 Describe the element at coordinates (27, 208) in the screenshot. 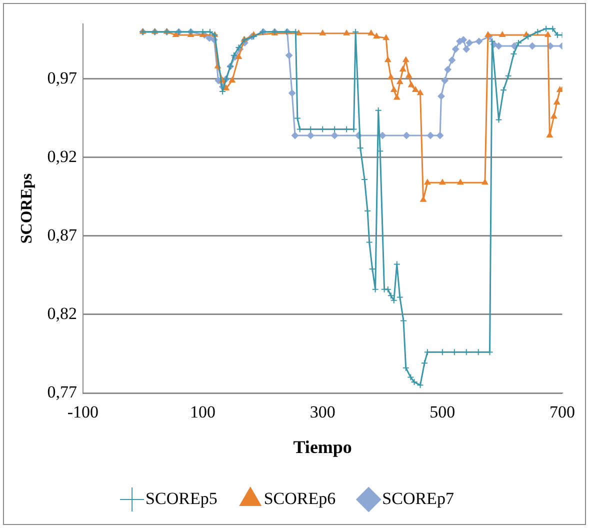

I see `y-axis-title: SCOREps` at that location.